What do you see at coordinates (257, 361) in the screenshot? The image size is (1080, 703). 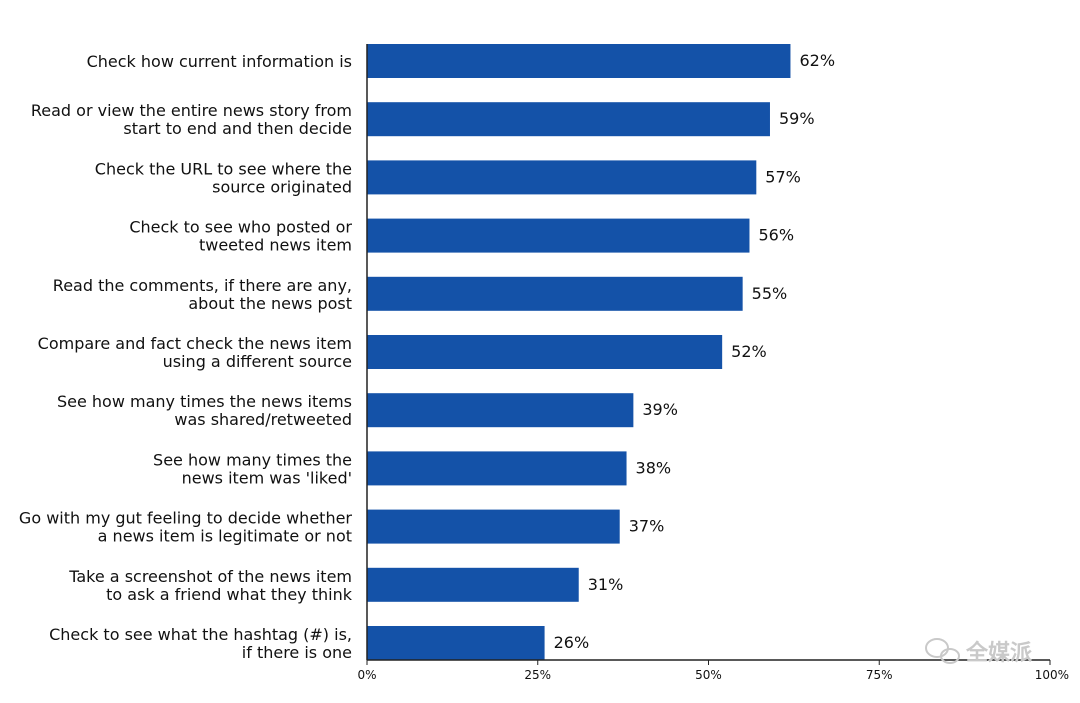 I see `category-label-line: using a different source` at bounding box center [257, 361].